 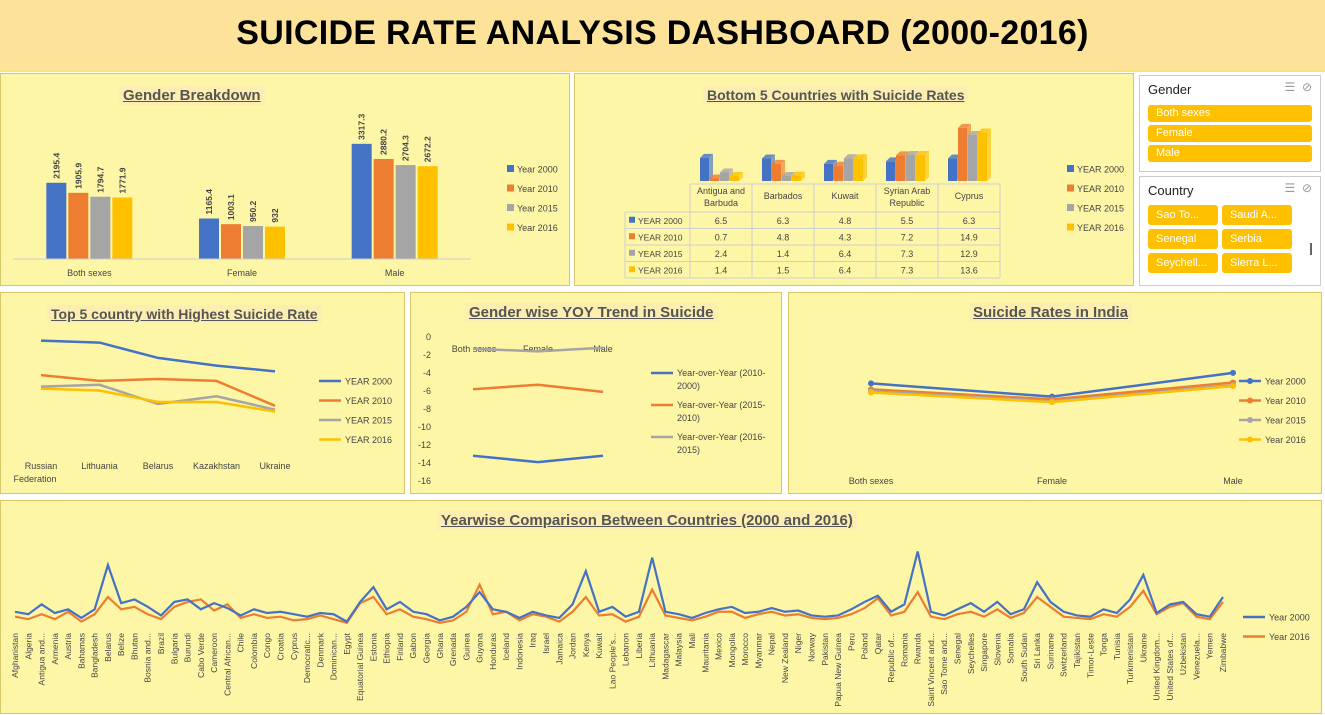 I want to click on category-label: Romania, so click(x=904, y=650).